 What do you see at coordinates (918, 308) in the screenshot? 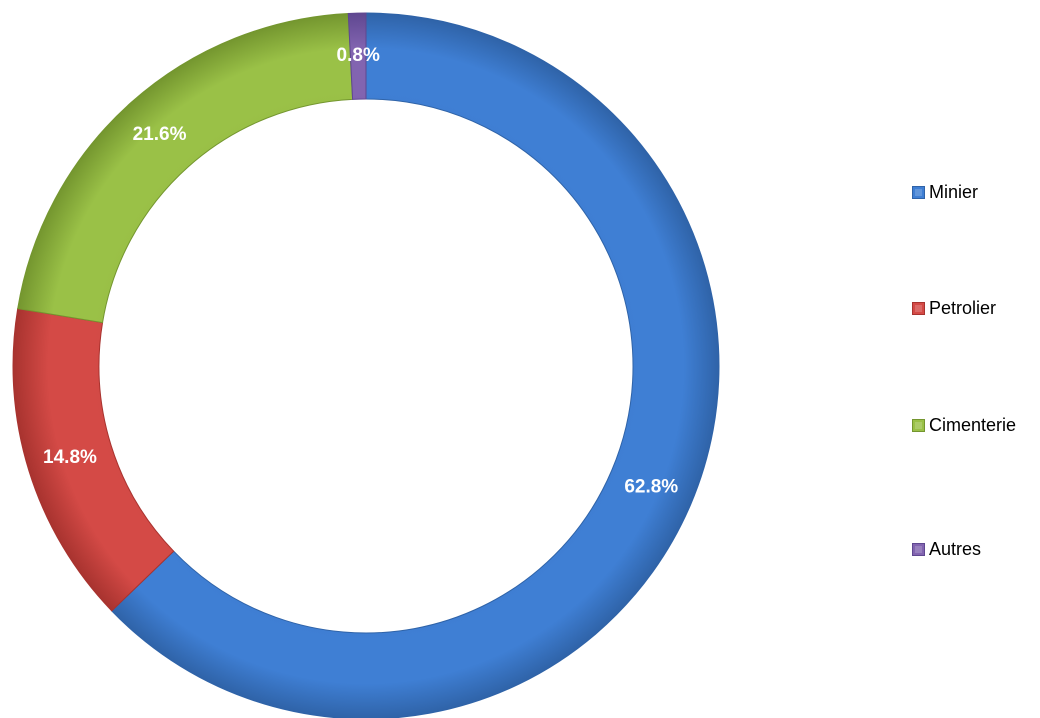
I see `legend-swatch-petrolier` at bounding box center [918, 308].